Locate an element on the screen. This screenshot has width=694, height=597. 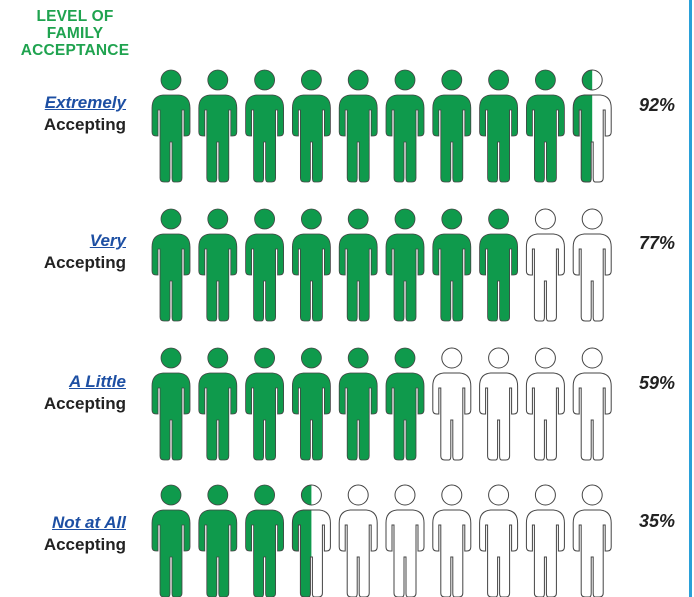
level-word: Very is located at coordinates (107, 240).